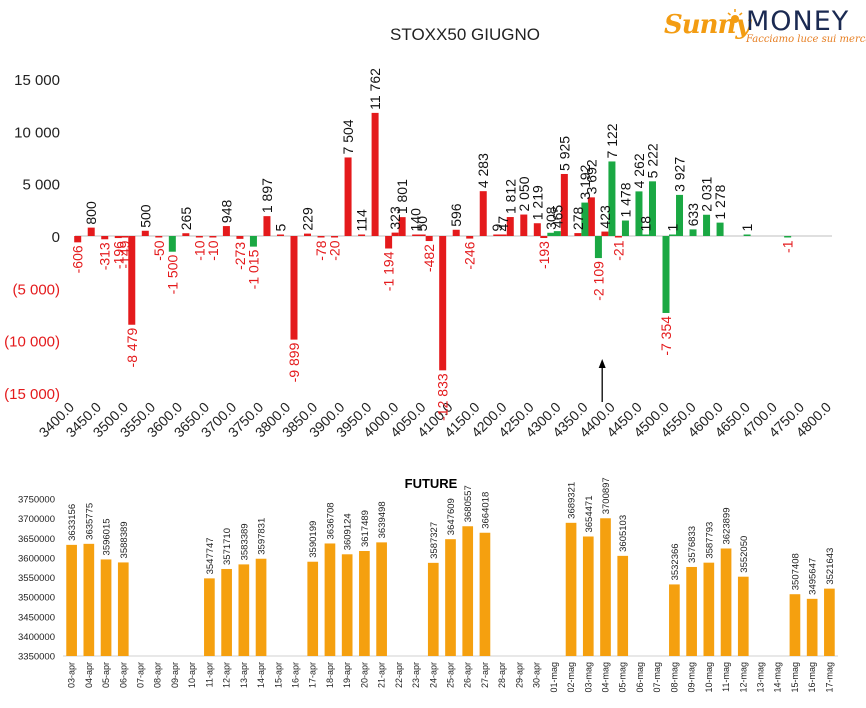 This screenshot has width=866, height=708. Describe the element at coordinates (485, 510) in the screenshot. I see `future-bar-data-label: 3664018` at that location.